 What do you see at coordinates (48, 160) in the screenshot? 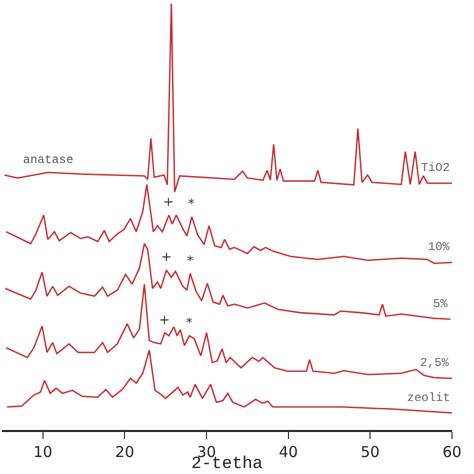
I see `annotation: anatase` at bounding box center [48, 160].